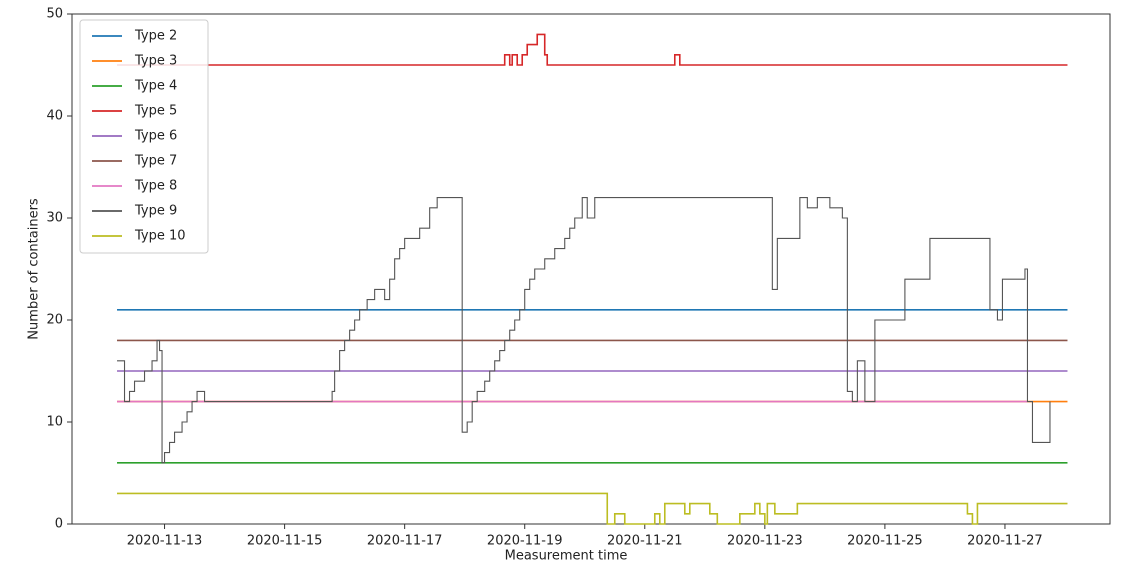  I want to click on x-tick-label: 2020-11-13, so click(165, 541).